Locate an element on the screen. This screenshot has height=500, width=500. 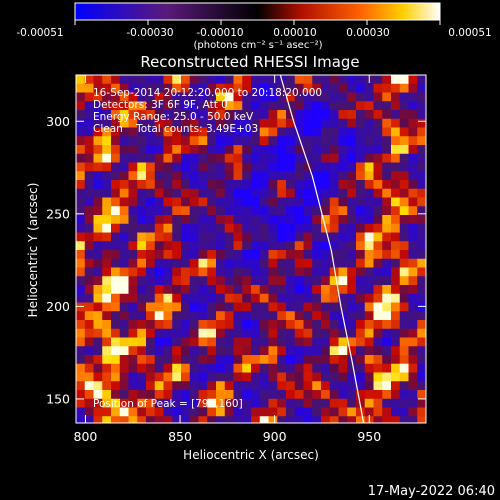
x-tick-labels: 800 850 900 950 is located at coordinates (228, 436).